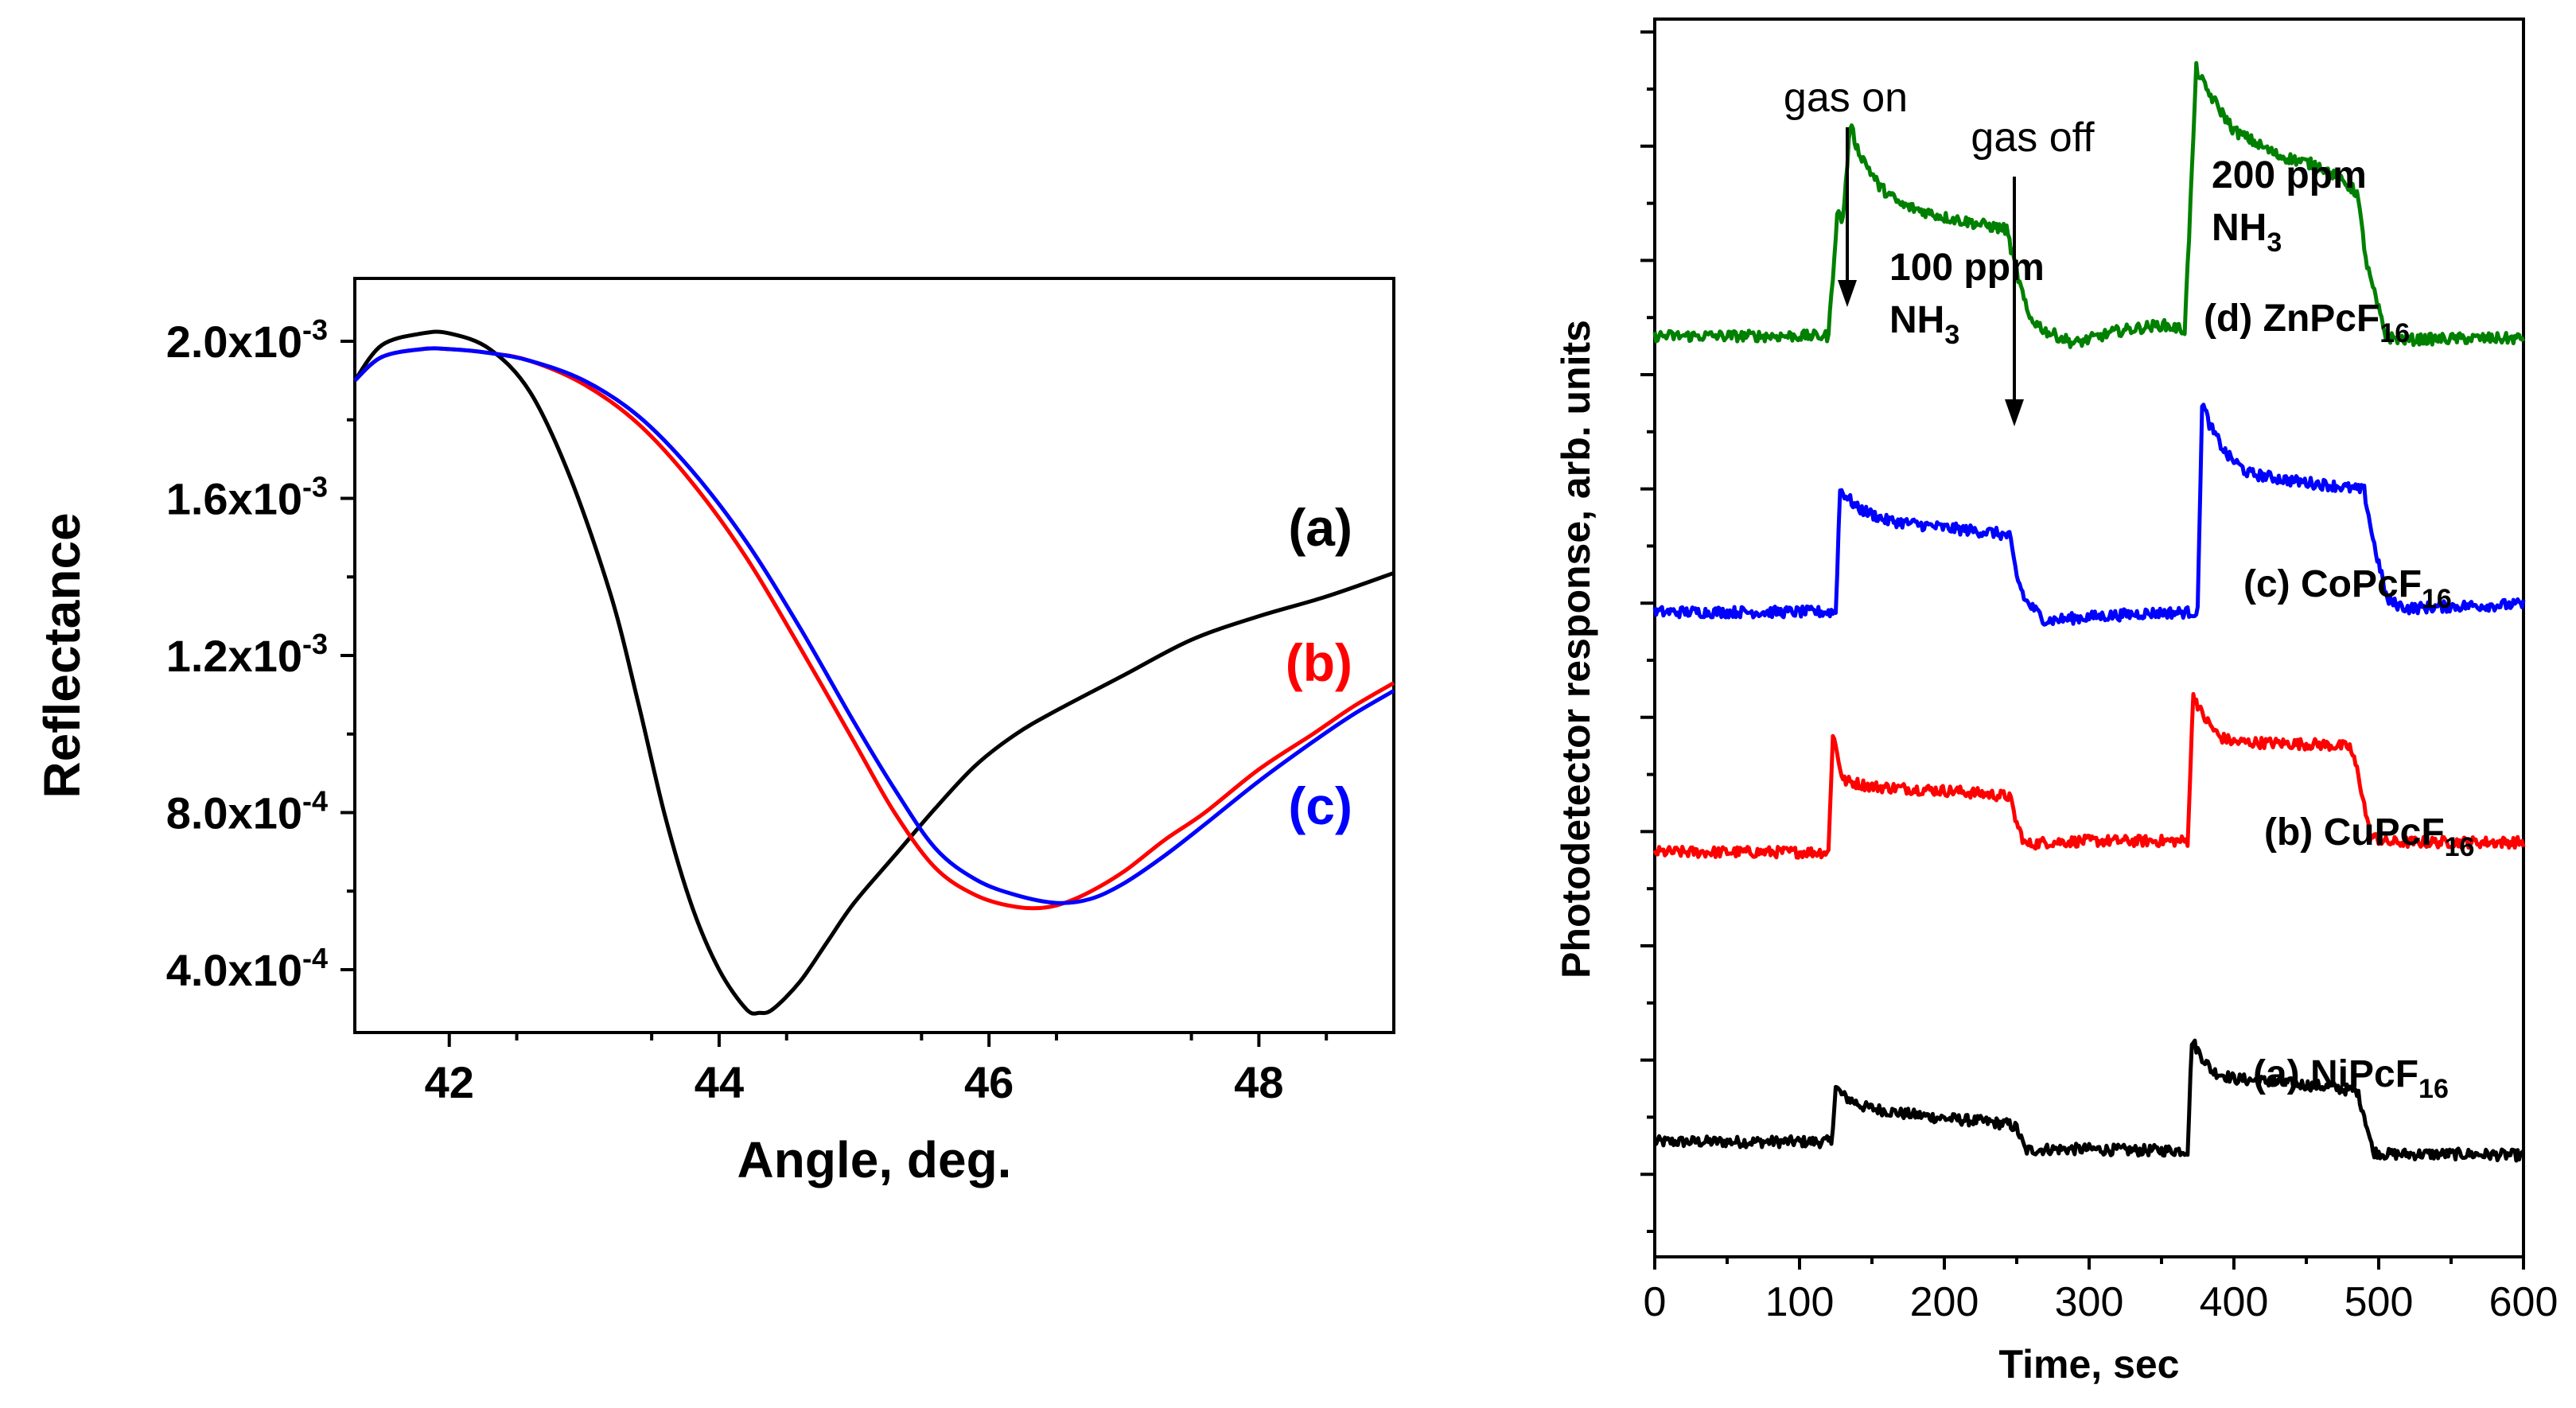  What do you see at coordinates (1320, 805) in the screenshot?
I see `legend-label-c: (c)` at bounding box center [1320, 805].